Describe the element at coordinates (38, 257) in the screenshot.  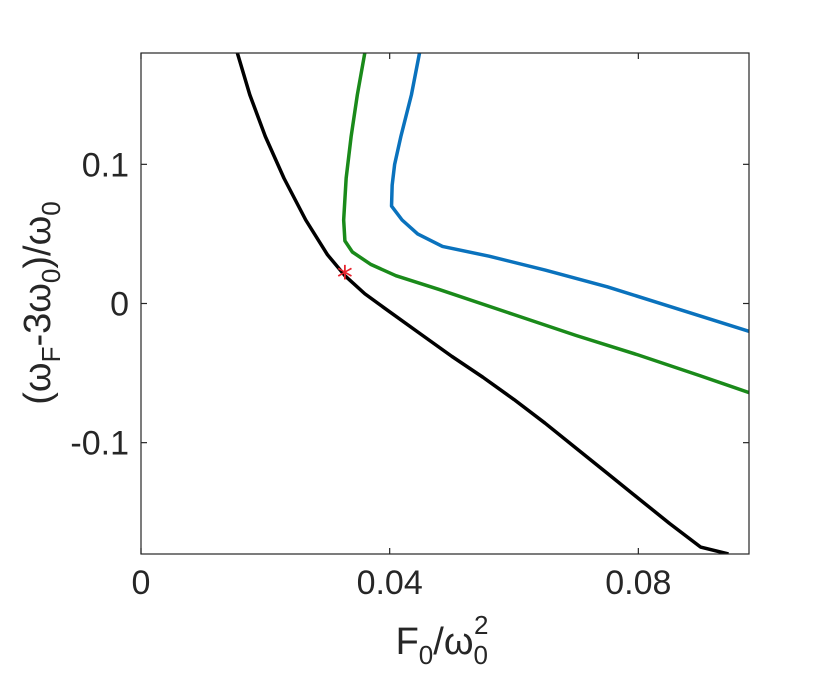
I see `y-label-close: )/` at that location.